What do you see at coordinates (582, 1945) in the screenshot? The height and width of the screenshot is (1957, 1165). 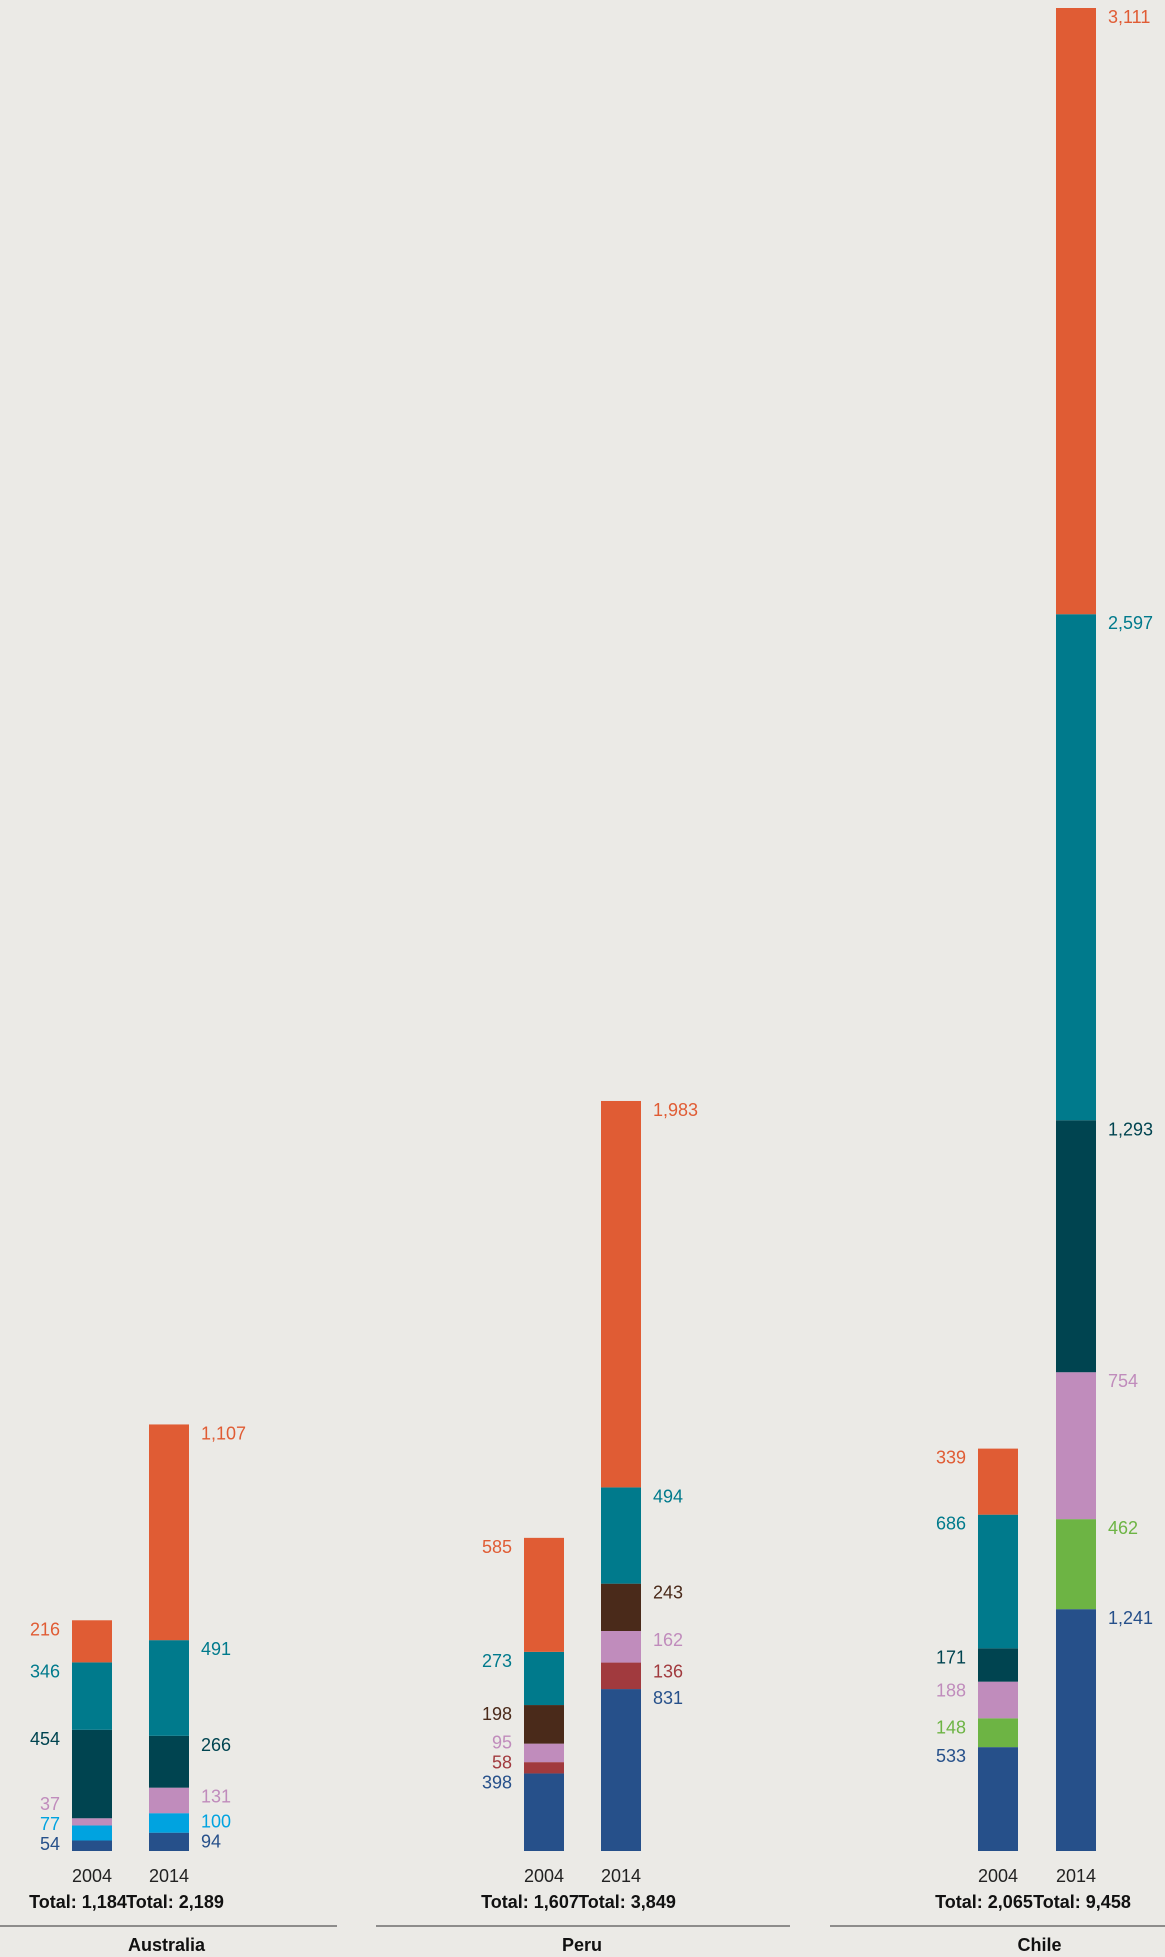 I see `country-label: Peru` at bounding box center [582, 1945].